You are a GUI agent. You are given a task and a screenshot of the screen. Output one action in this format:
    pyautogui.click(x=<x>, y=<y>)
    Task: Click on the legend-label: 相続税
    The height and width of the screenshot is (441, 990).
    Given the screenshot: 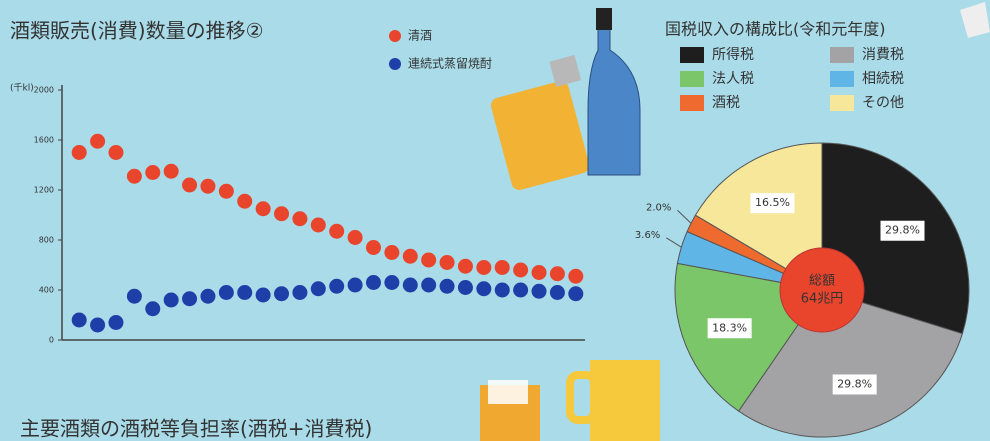 What is the action you would take?
    pyautogui.click(x=883, y=78)
    